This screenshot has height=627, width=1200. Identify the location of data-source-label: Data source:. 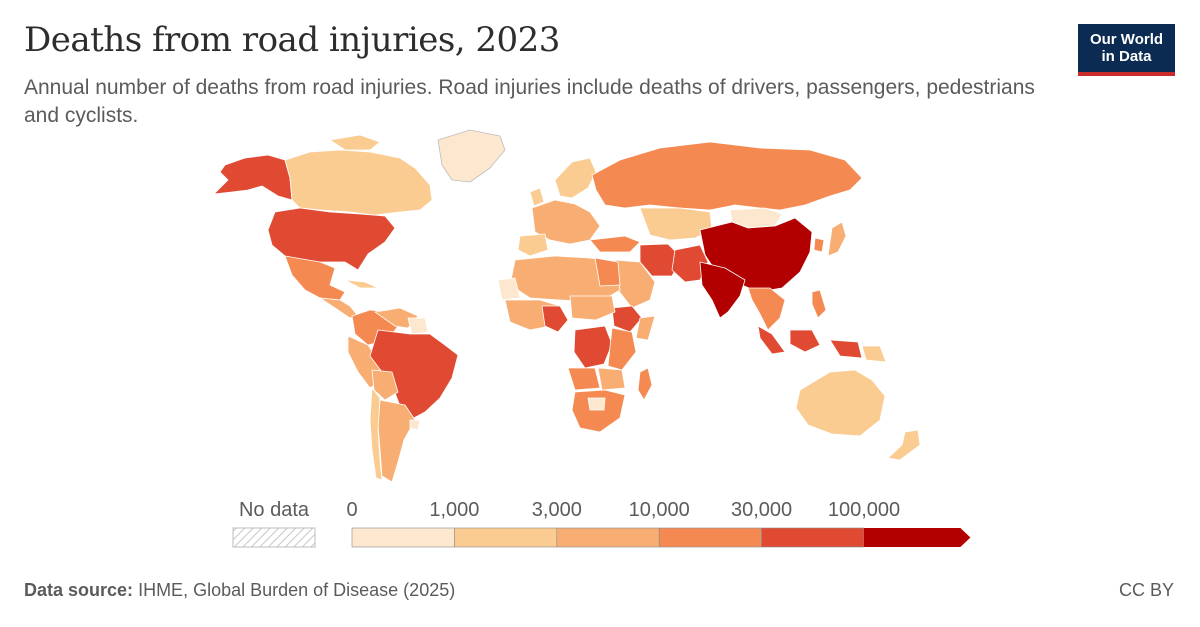
(79, 590).